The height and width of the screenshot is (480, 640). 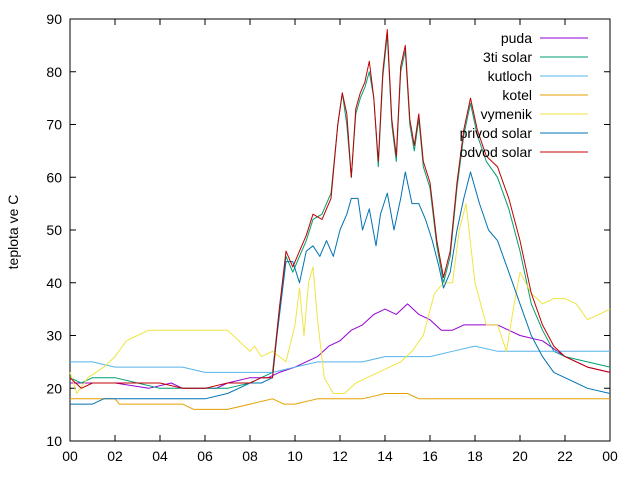 I want to click on series-line-kotel, so click(x=340, y=401).